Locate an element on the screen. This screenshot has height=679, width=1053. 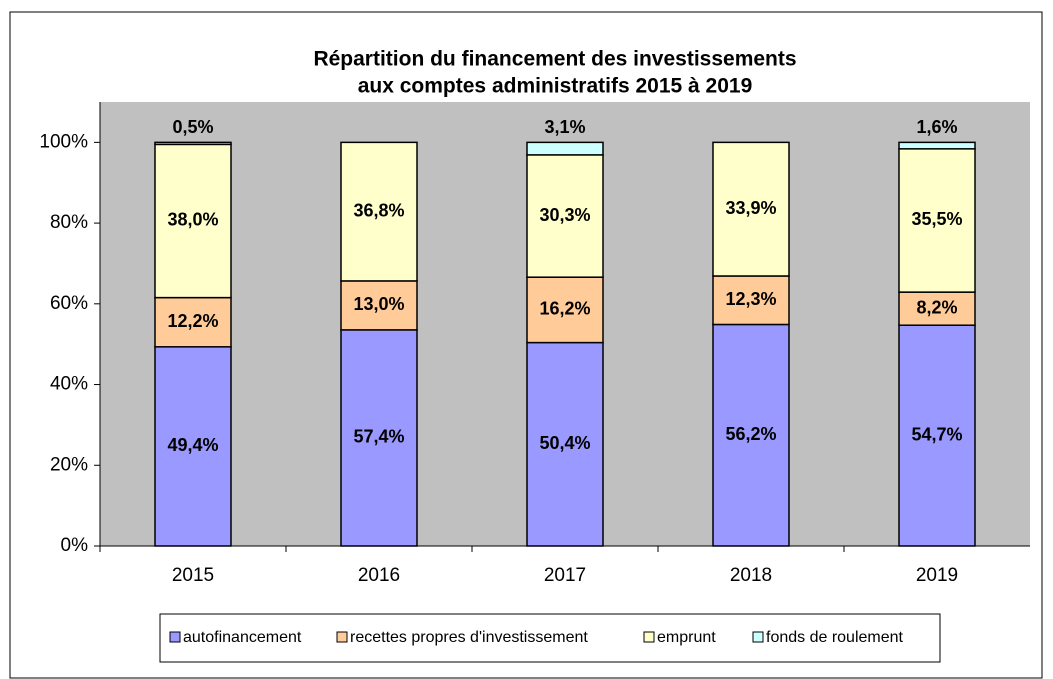
data-label: 56,2% is located at coordinates (750, 434).